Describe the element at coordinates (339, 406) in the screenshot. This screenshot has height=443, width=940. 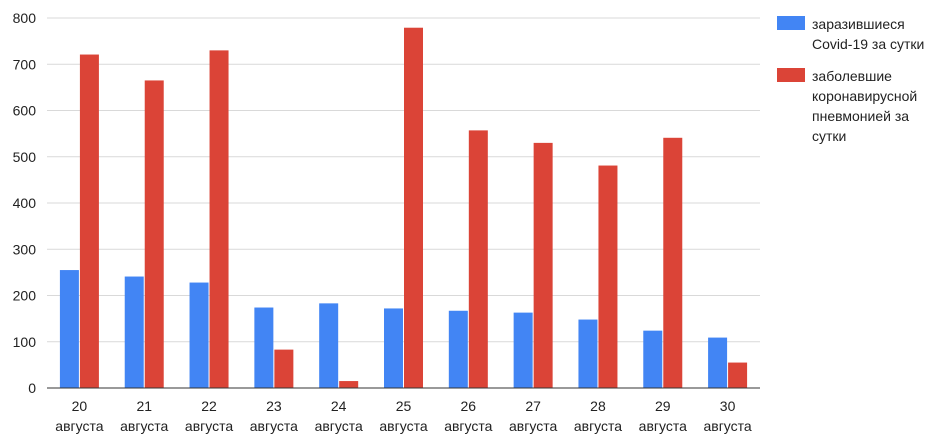
I see `x-tick-label-day: 24` at that location.